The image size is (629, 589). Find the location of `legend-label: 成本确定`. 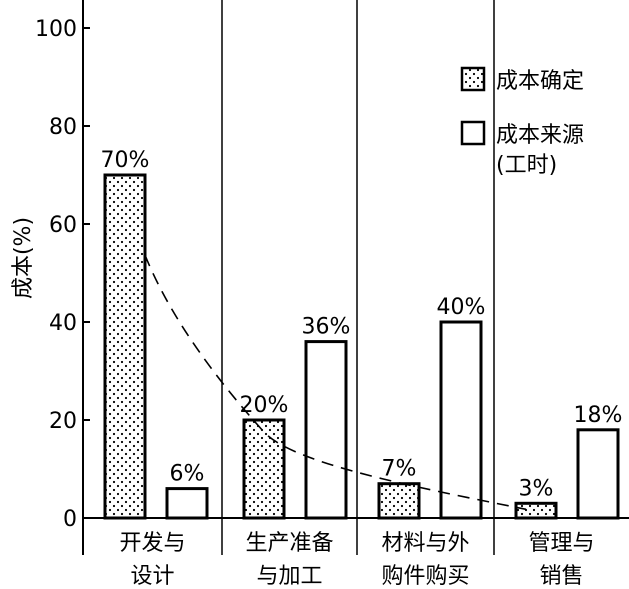

legend-label: 成本确定 is located at coordinates (540, 81).